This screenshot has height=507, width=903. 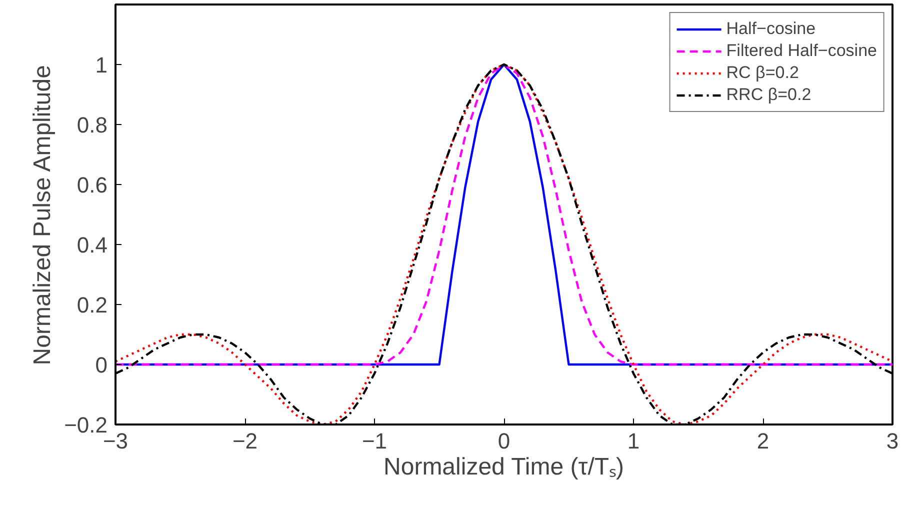 What do you see at coordinates (769, 95) in the screenshot?
I see `legend-label: RRC β=0.2` at bounding box center [769, 95].